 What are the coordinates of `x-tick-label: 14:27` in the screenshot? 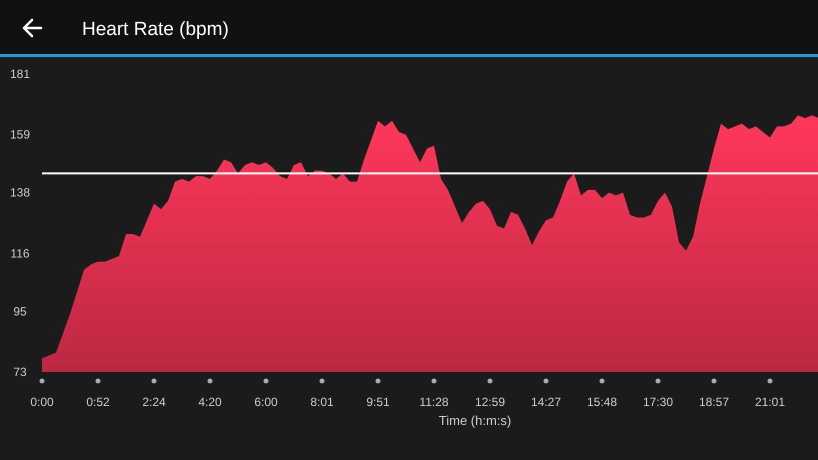 It's located at (546, 402).